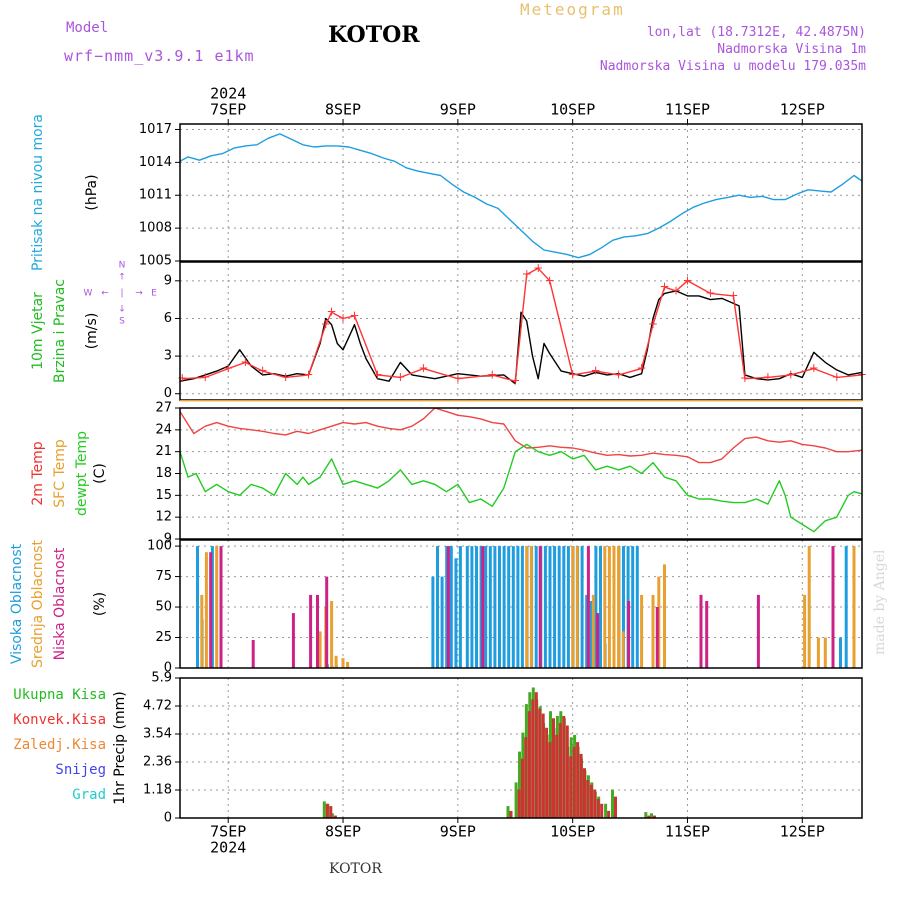 This screenshot has height=900, width=900. I want to click on temperature-ylabel: SFC Temp, so click(60, 473).